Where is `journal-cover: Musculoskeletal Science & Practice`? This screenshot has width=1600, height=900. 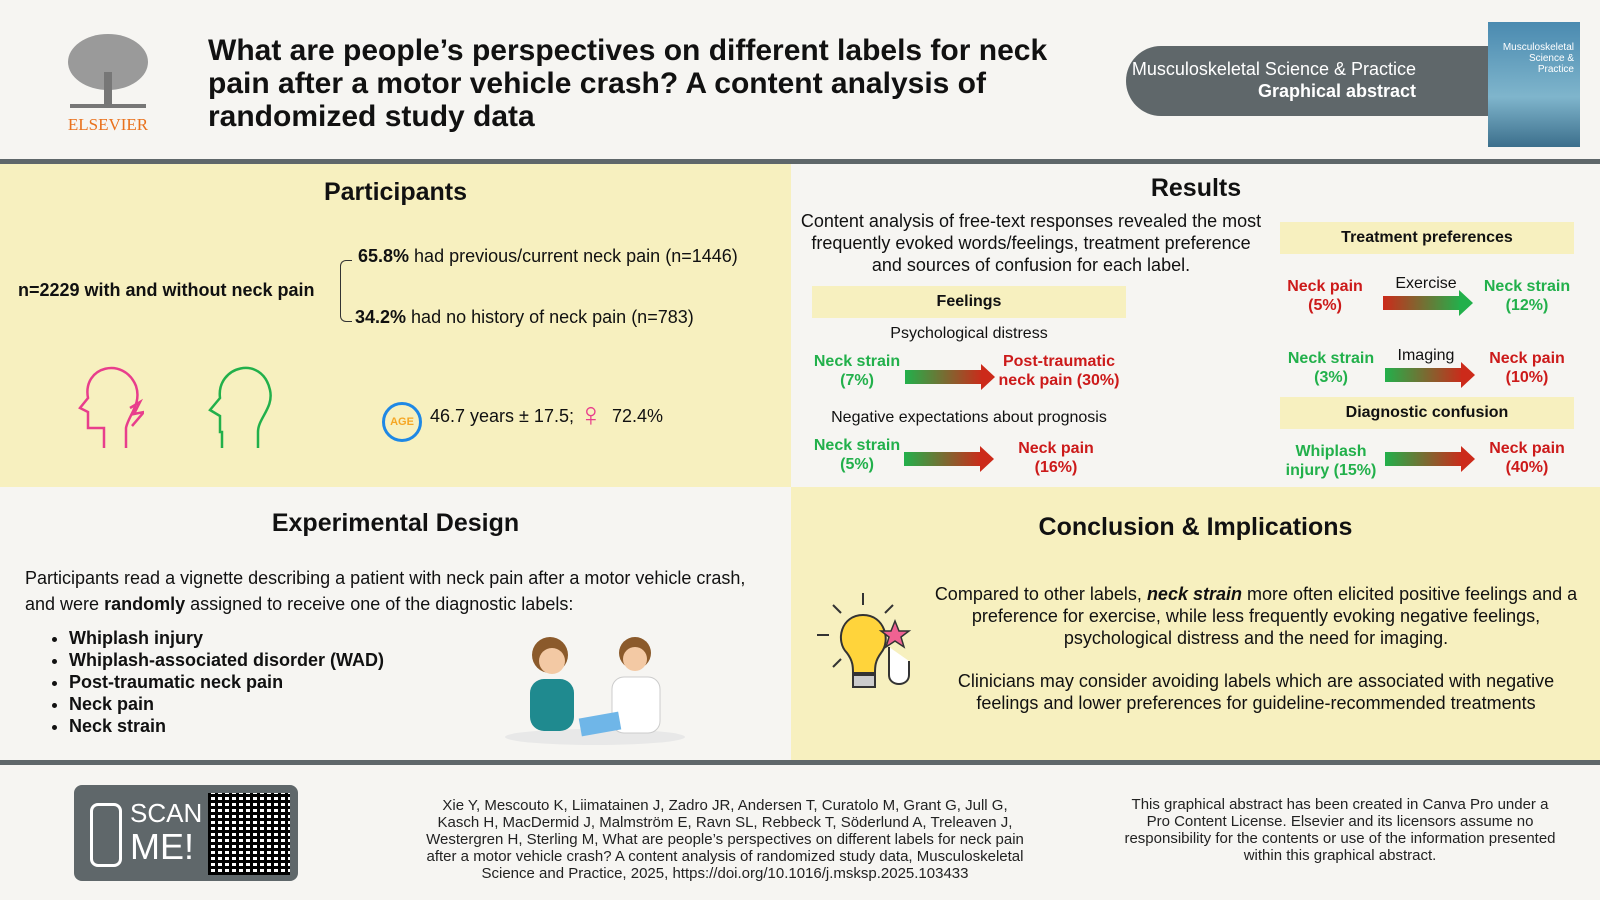
journal-cover: Musculoskeletal Science & Practice is located at coordinates (1534, 84).